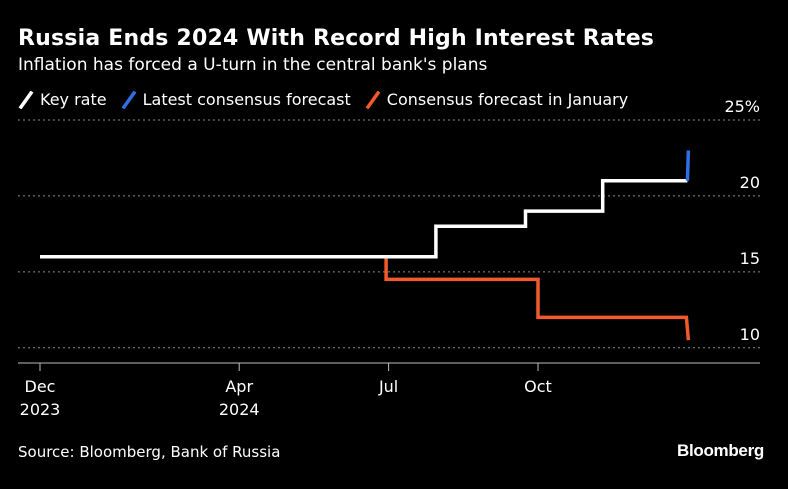 This screenshot has width=788, height=489. What do you see at coordinates (688, 165) in the screenshot?
I see `series-line-latest-forecast` at bounding box center [688, 165].